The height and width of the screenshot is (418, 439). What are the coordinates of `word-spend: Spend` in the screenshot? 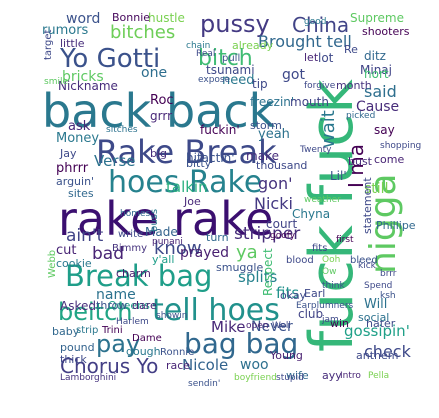 It's located at (378, 286).